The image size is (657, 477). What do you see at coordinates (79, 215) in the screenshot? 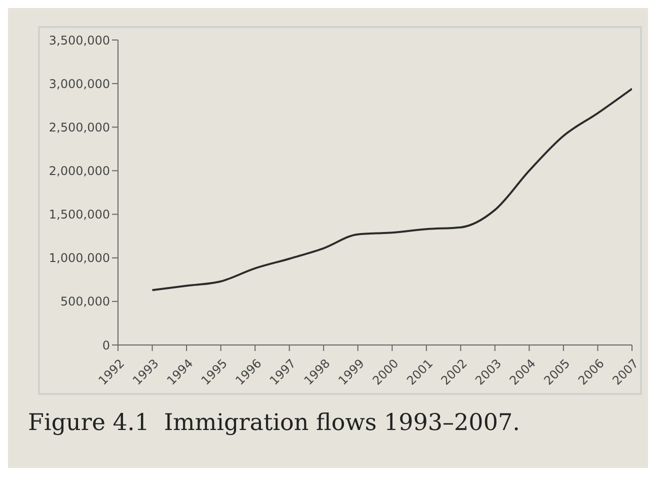
I see `y-tick-label: 1,500,000` at bounding box center [79, 215].